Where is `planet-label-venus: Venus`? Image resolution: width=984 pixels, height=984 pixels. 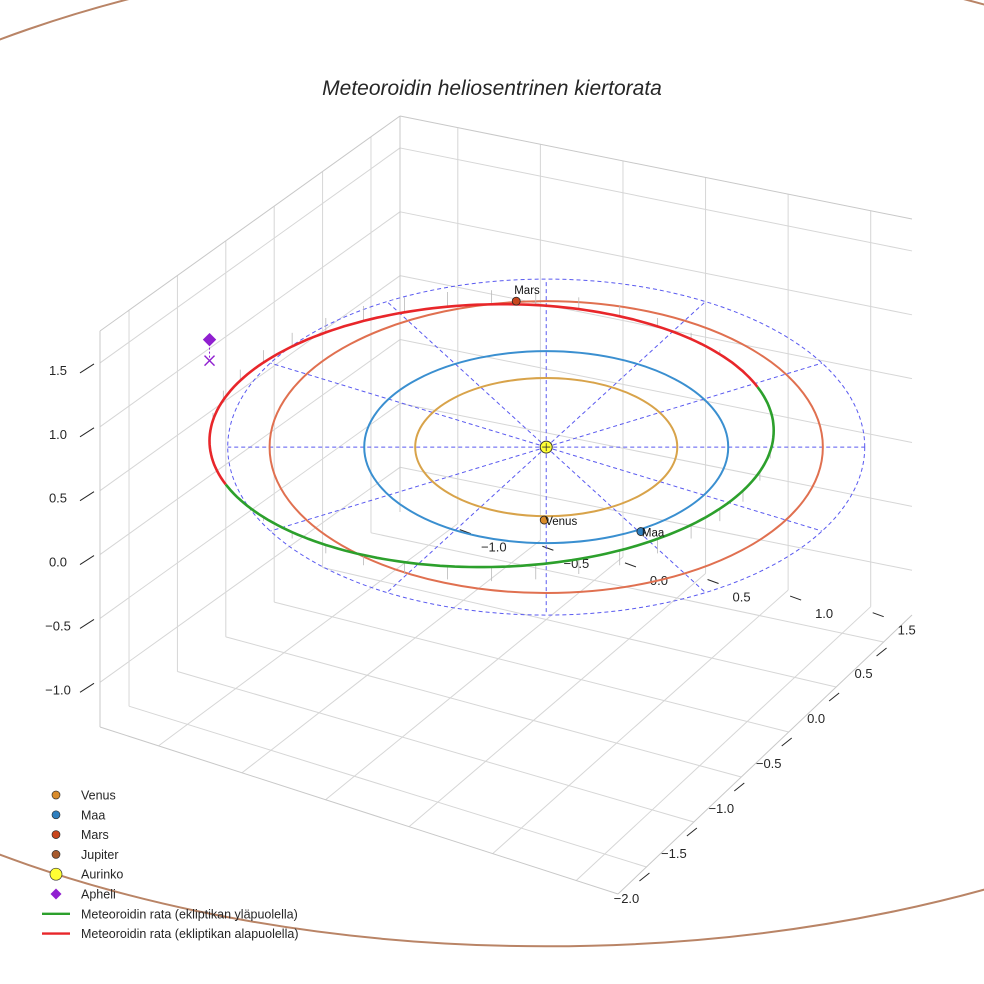 planet-label-venus: Venus is located at coordinates (561, 522).